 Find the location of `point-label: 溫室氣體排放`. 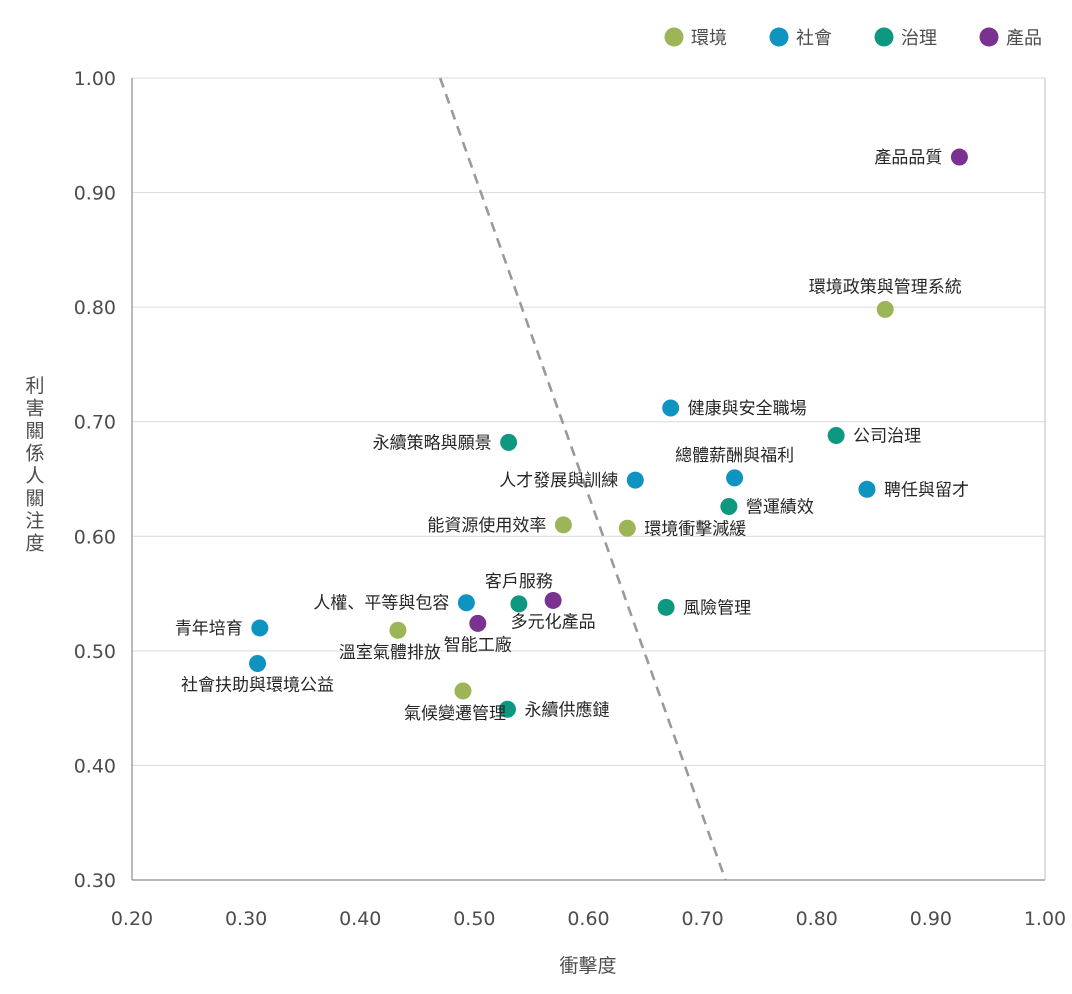

point-label: 溫室氣體排放 is located at coordinates (390, 653).